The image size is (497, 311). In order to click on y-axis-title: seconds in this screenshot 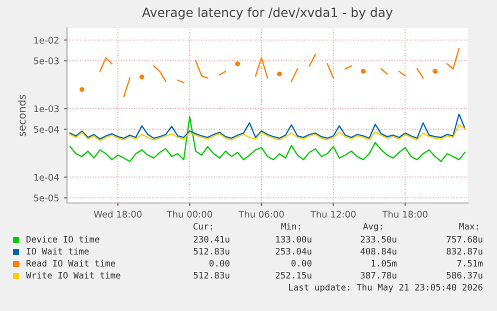, I will do `click(22, 115)`.